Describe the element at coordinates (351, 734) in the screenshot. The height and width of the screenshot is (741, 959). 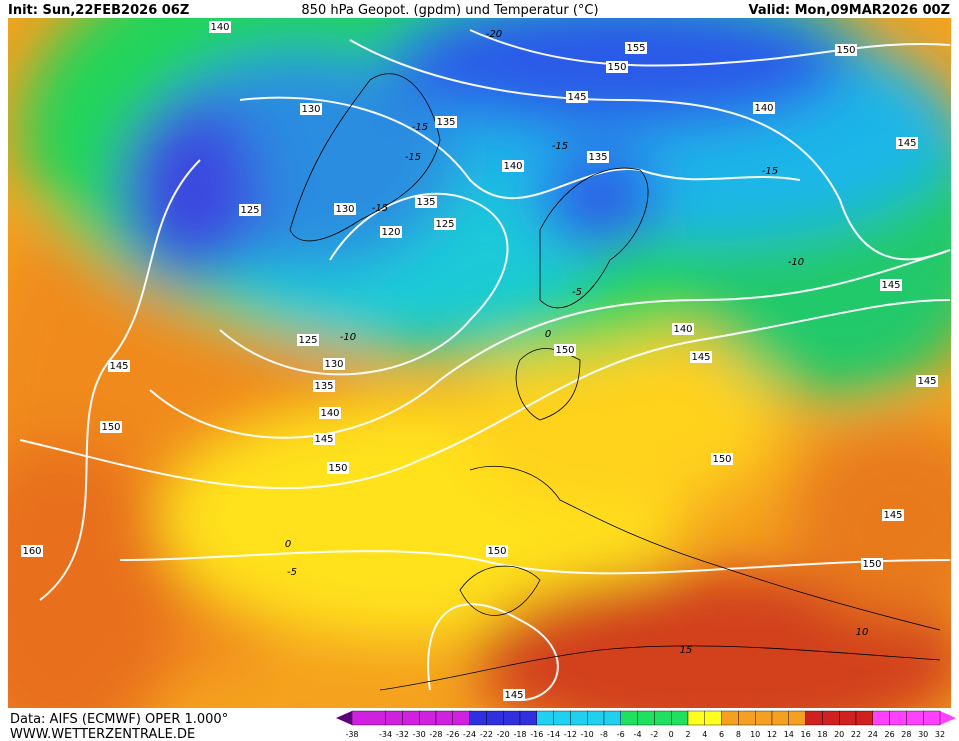
I see `colorbar-tick-label: -38` at that location.